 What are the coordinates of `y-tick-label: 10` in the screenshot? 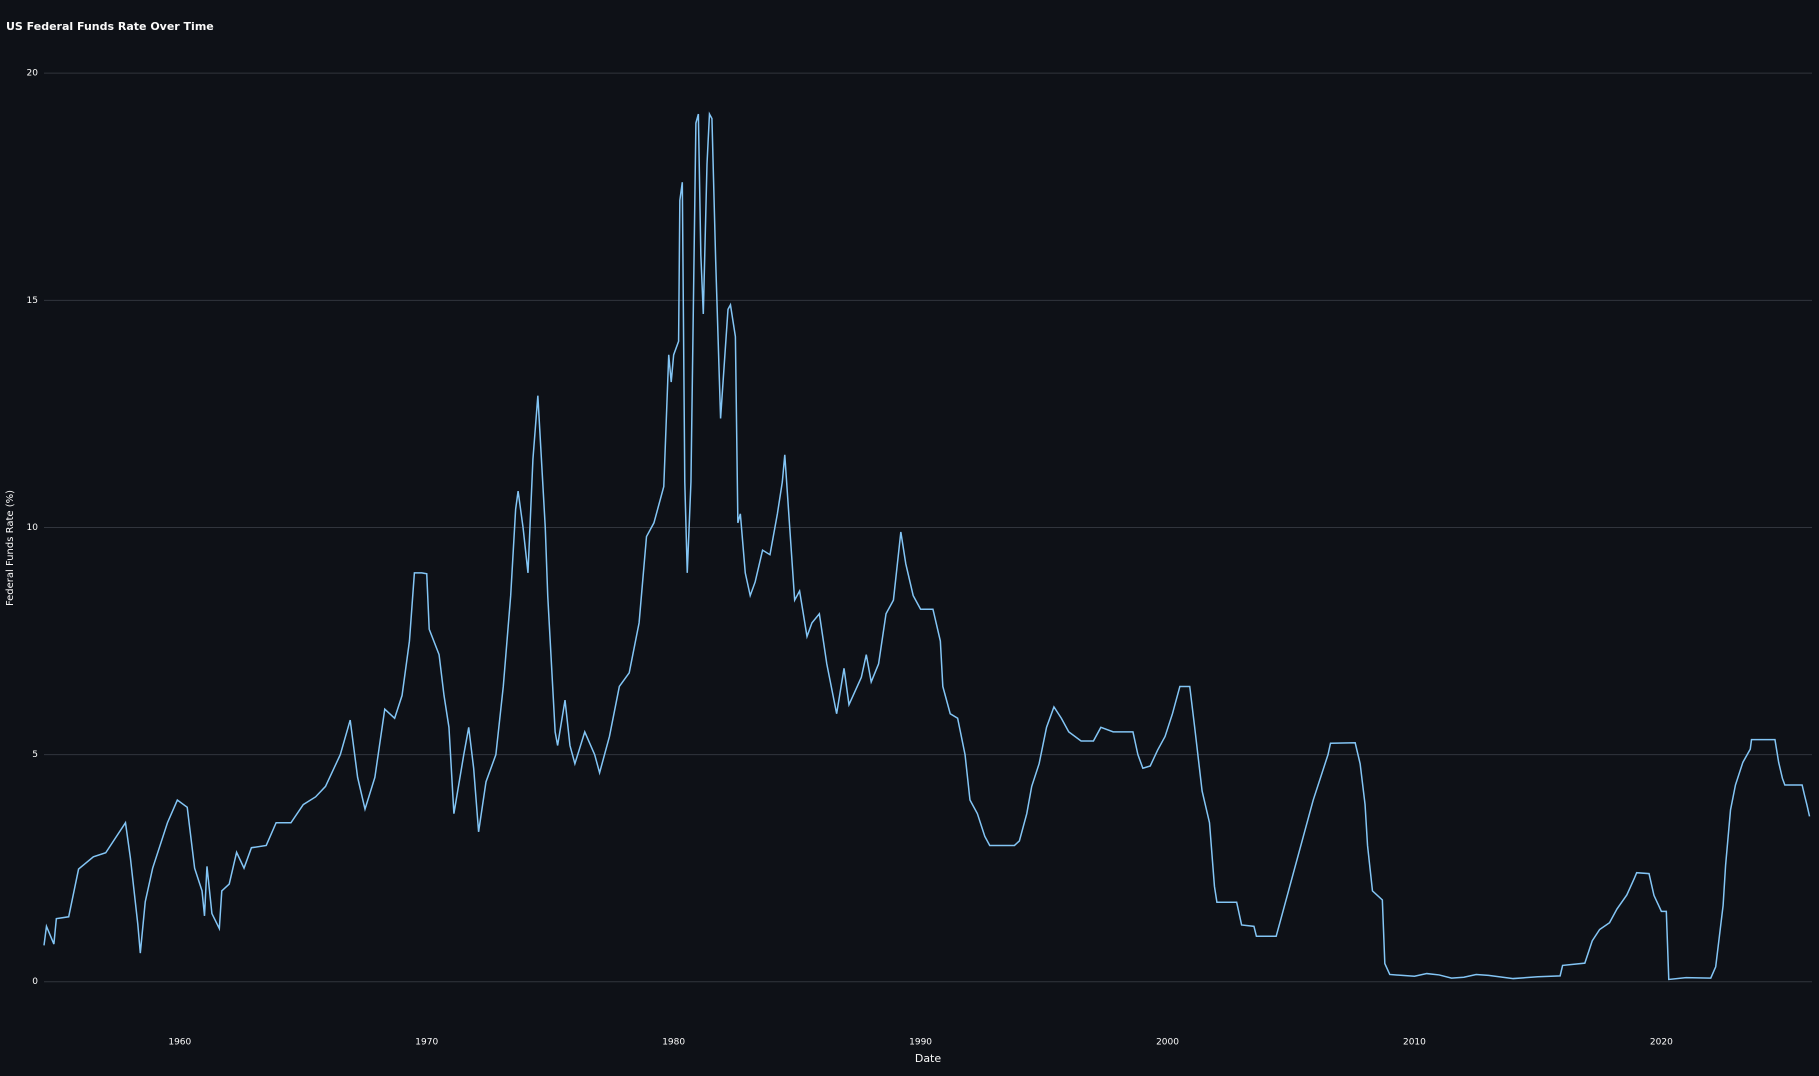 It's located at (33, 528).